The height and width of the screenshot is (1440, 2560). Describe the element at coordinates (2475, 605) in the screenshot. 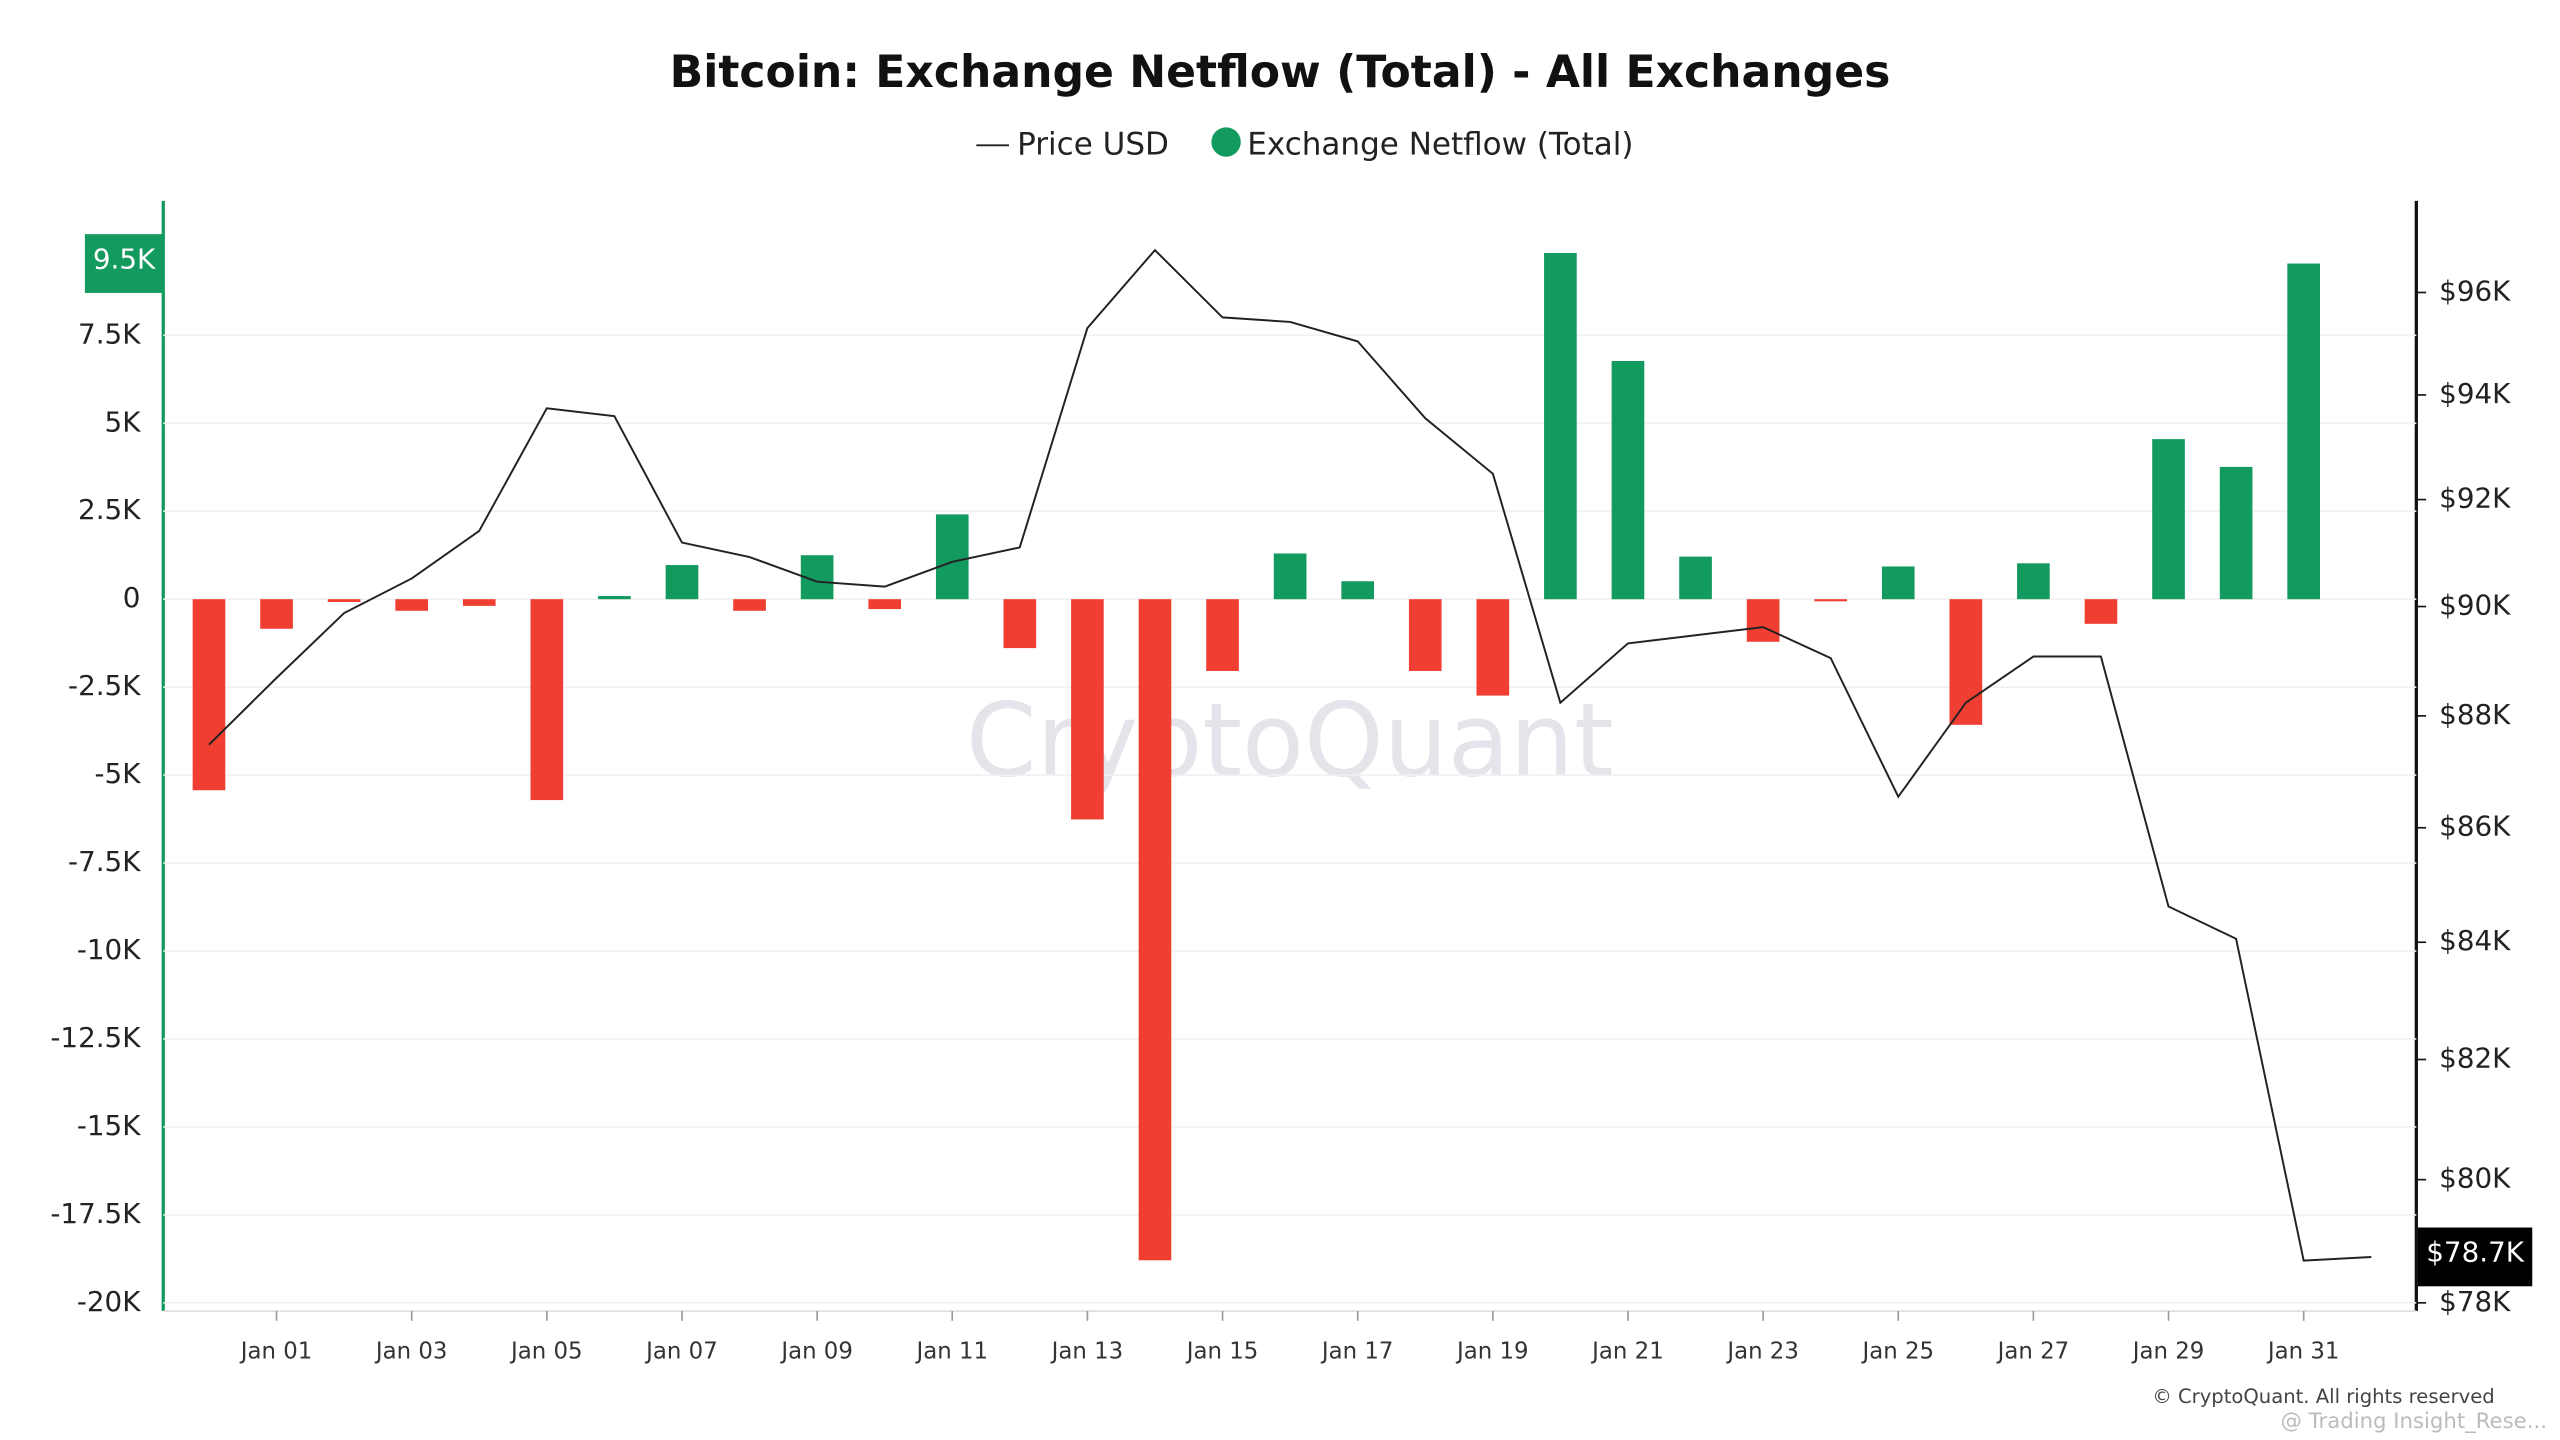

I see `y2-tick-label: $90K` at that location.